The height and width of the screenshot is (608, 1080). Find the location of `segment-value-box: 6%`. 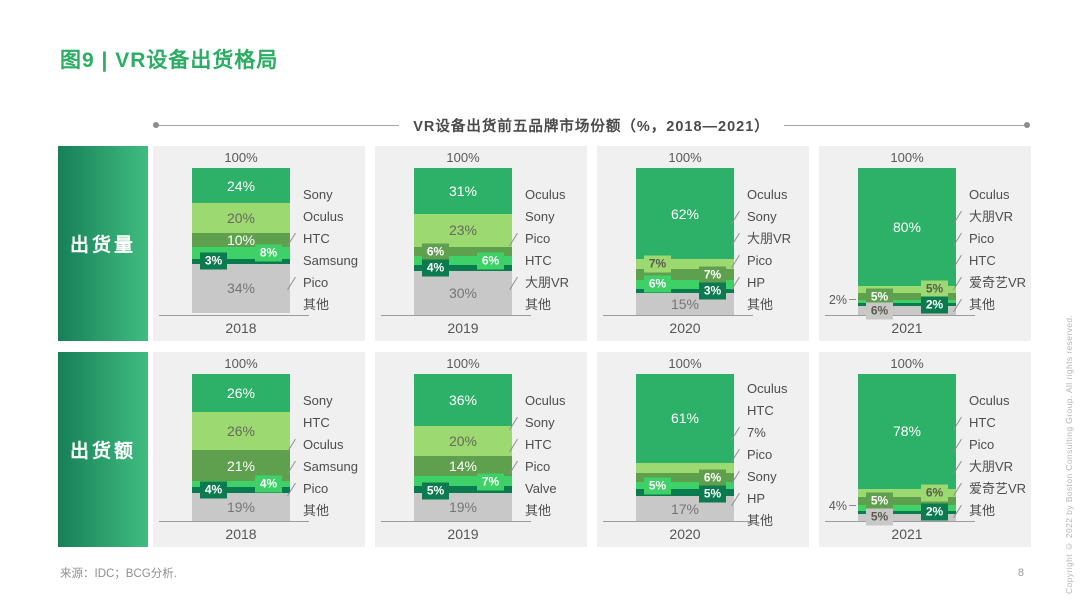

segment-value-box: 6% is located at coordinates (435, 252).